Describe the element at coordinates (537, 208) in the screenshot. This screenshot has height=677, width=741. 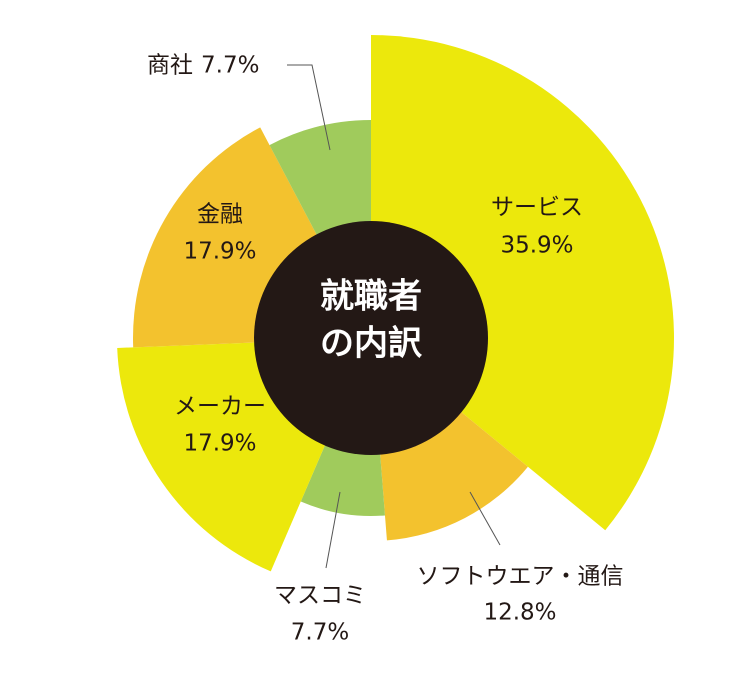
I see `slice-label: サービス` at that location.